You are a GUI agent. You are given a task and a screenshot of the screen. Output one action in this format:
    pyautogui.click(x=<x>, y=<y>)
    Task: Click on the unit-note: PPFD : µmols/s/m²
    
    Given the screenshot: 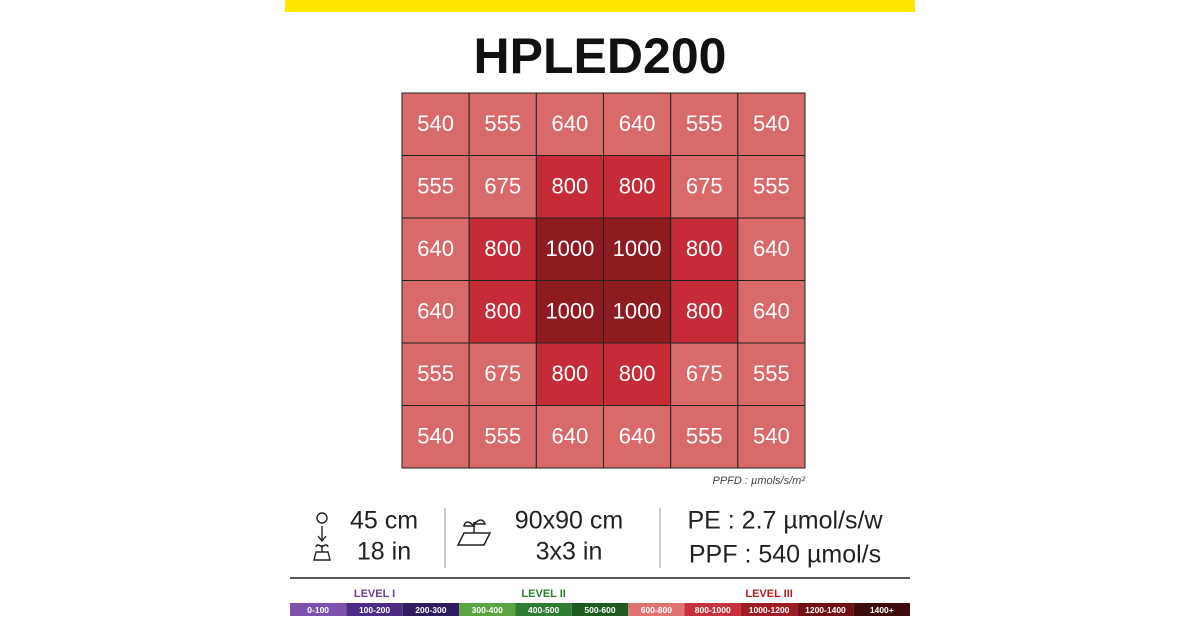 What is the action you would take?
    pyautogui.click(x=758, y=481)
    